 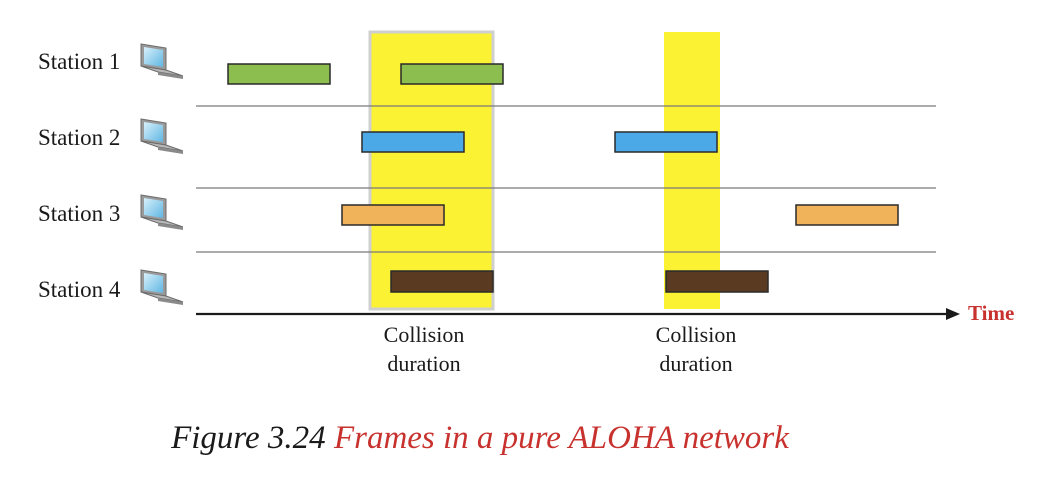 I want to click on caption-figure-number: Figure 3.24, so click(x=248, y=438).